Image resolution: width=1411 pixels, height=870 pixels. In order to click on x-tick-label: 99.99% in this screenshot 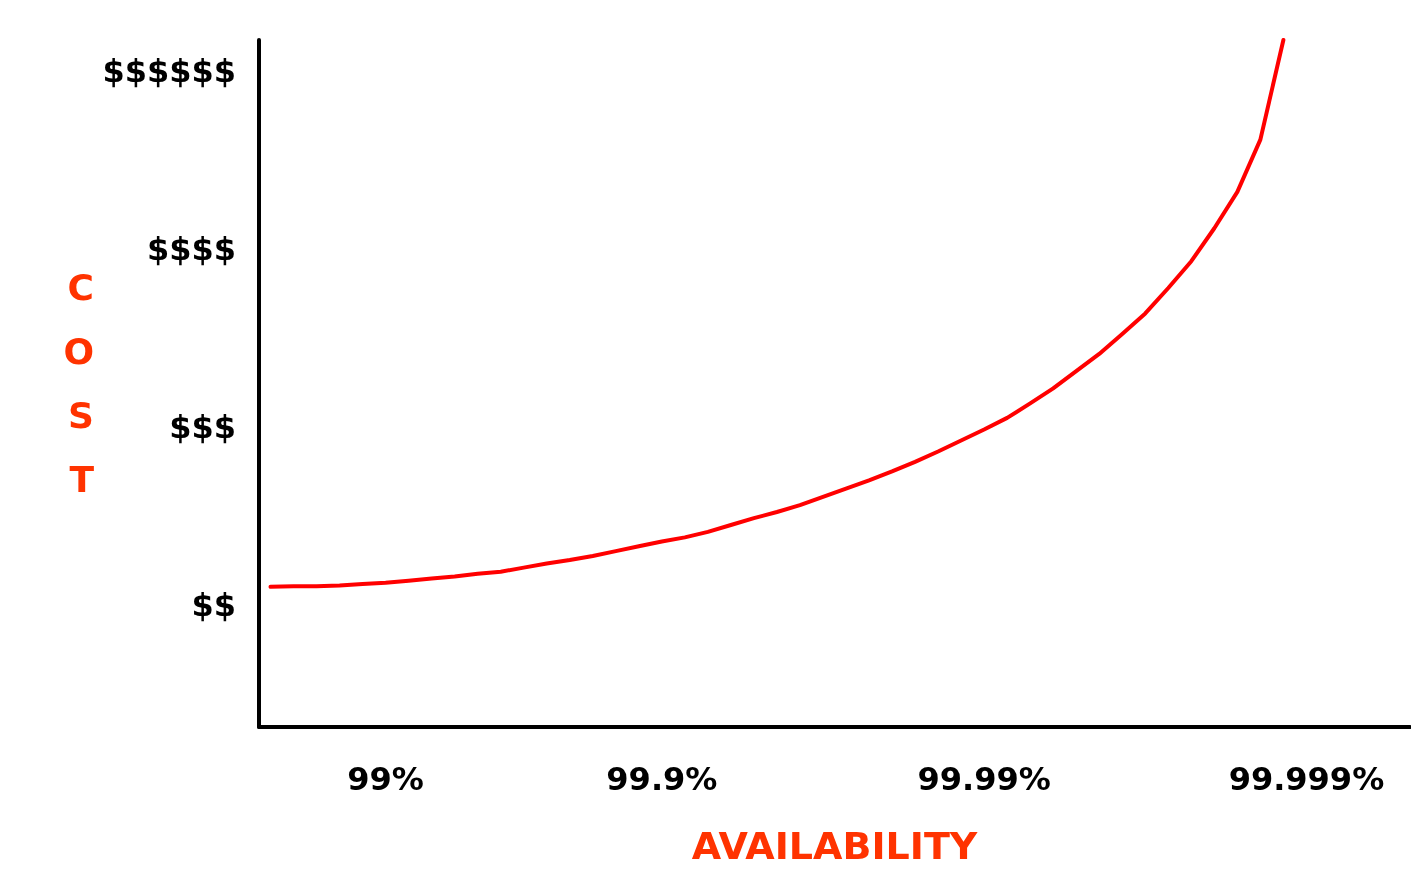, I will do `click(984, 779)`.